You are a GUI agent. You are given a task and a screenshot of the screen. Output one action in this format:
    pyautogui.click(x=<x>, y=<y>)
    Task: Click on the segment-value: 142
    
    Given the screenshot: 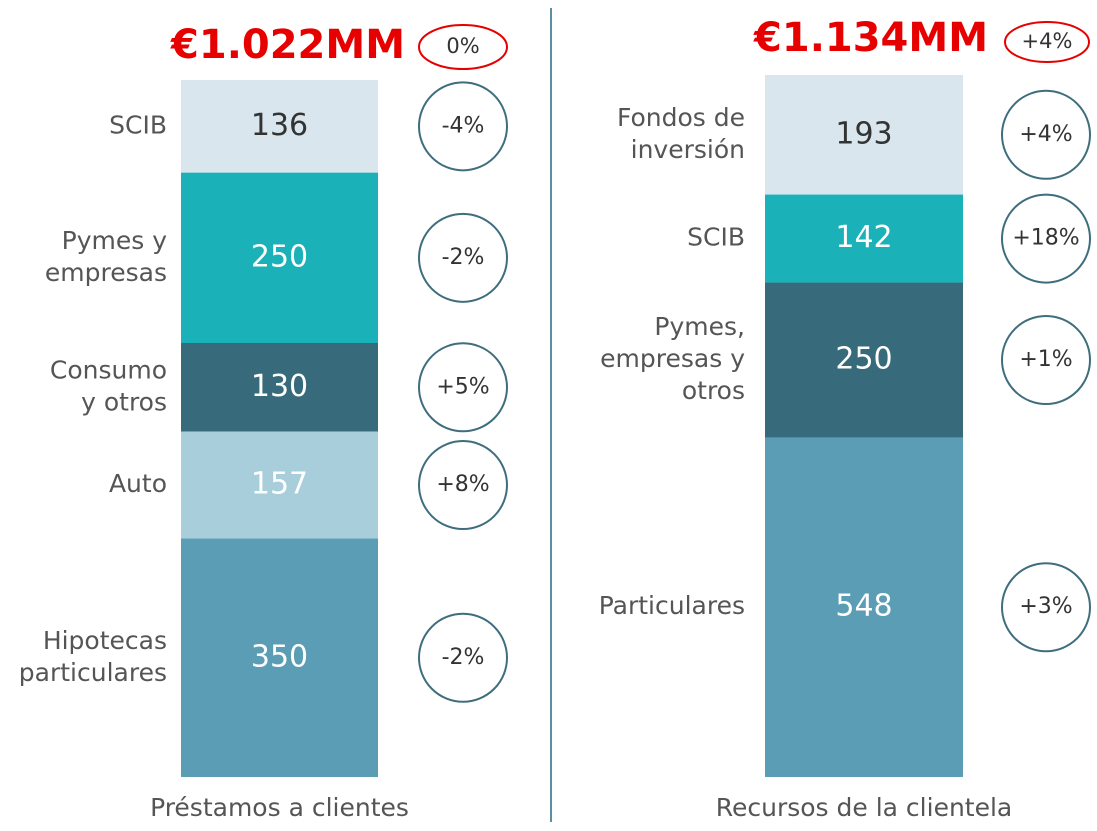 What is the action you would take?
    pyautogui.click(x=863, y=237)
    